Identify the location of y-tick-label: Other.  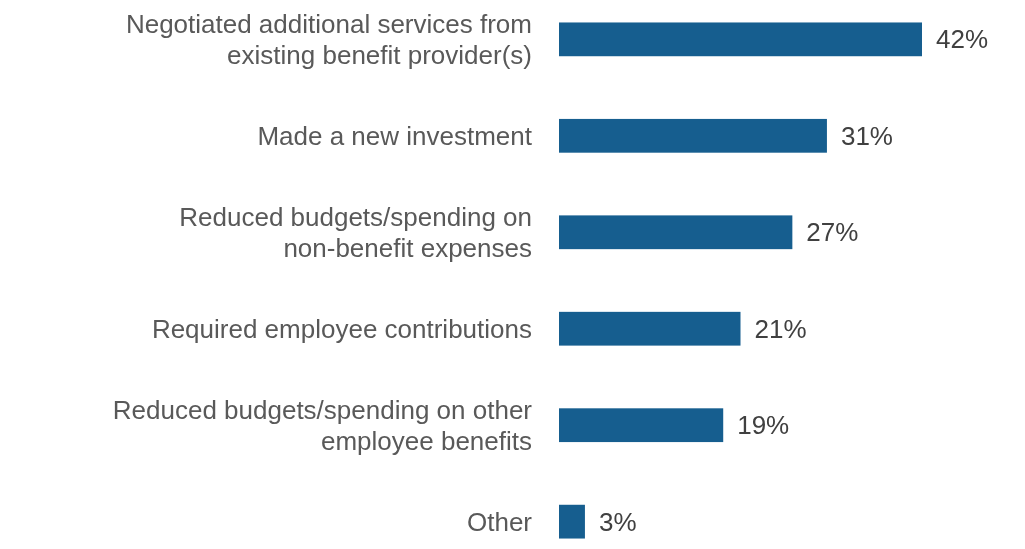
(499, 521).